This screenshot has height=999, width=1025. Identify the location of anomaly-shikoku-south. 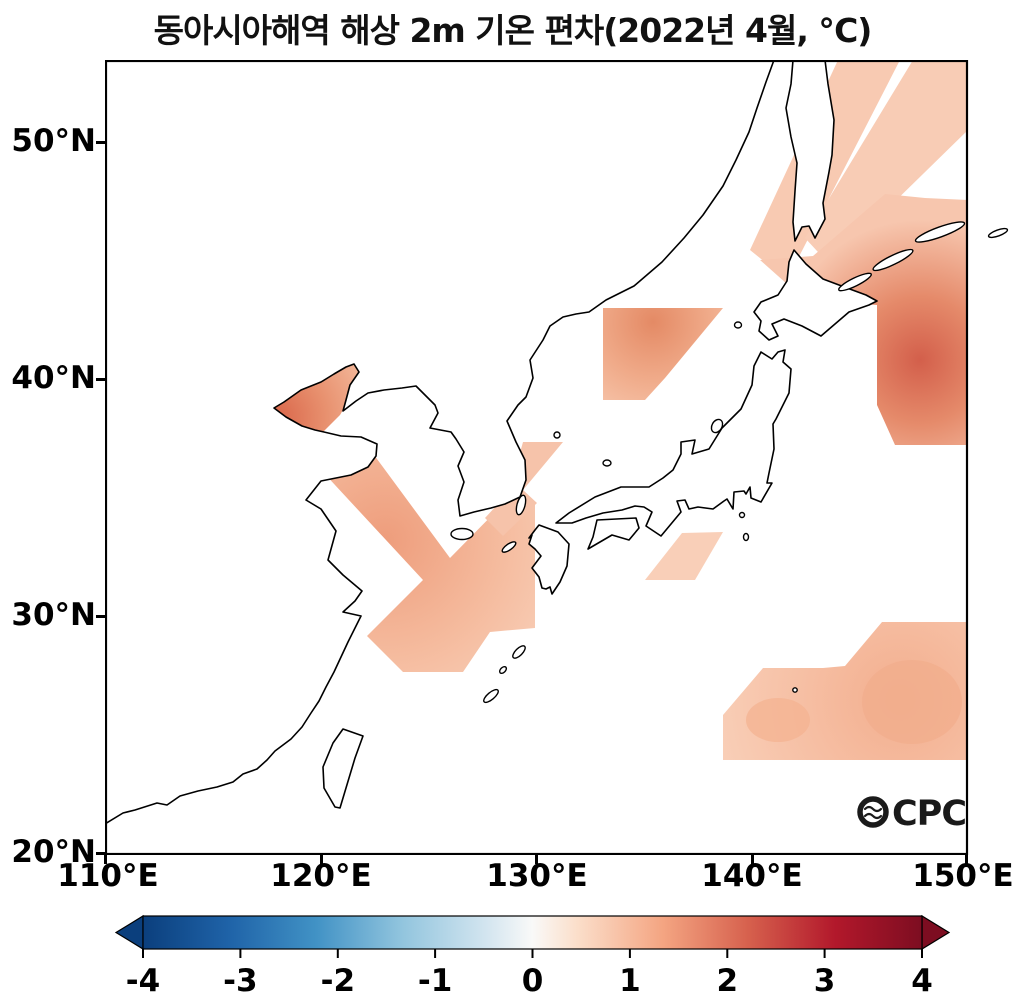
(684, 556).